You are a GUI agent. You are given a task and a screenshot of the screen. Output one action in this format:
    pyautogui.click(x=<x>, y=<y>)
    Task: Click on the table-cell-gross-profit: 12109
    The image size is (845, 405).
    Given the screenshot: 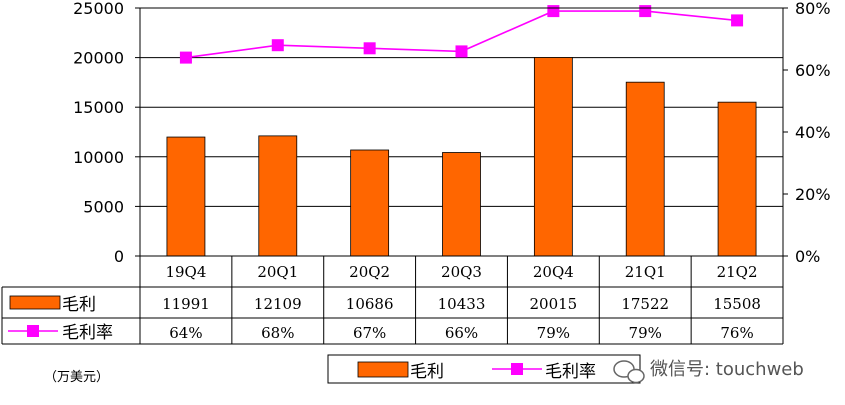 What is the action you would take?
    pyautogui.click(x=278, y=304)
    